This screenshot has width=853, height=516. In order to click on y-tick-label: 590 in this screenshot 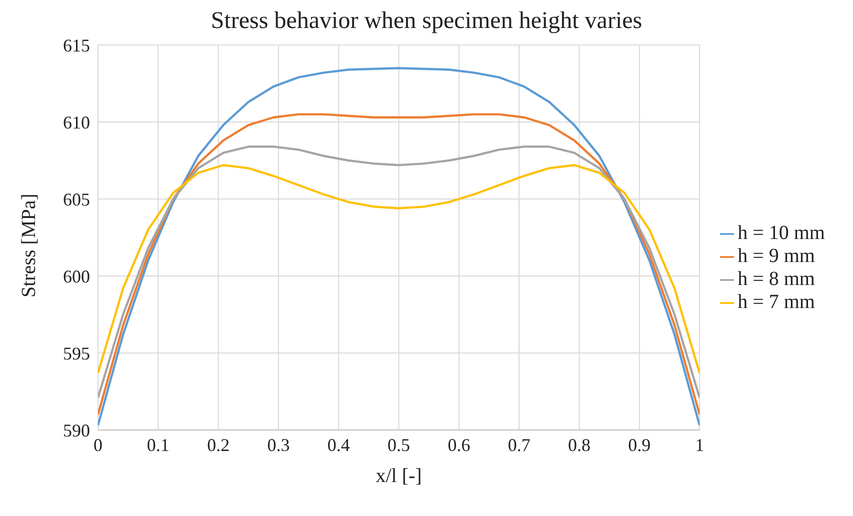, I will do `click(76, 430)`.